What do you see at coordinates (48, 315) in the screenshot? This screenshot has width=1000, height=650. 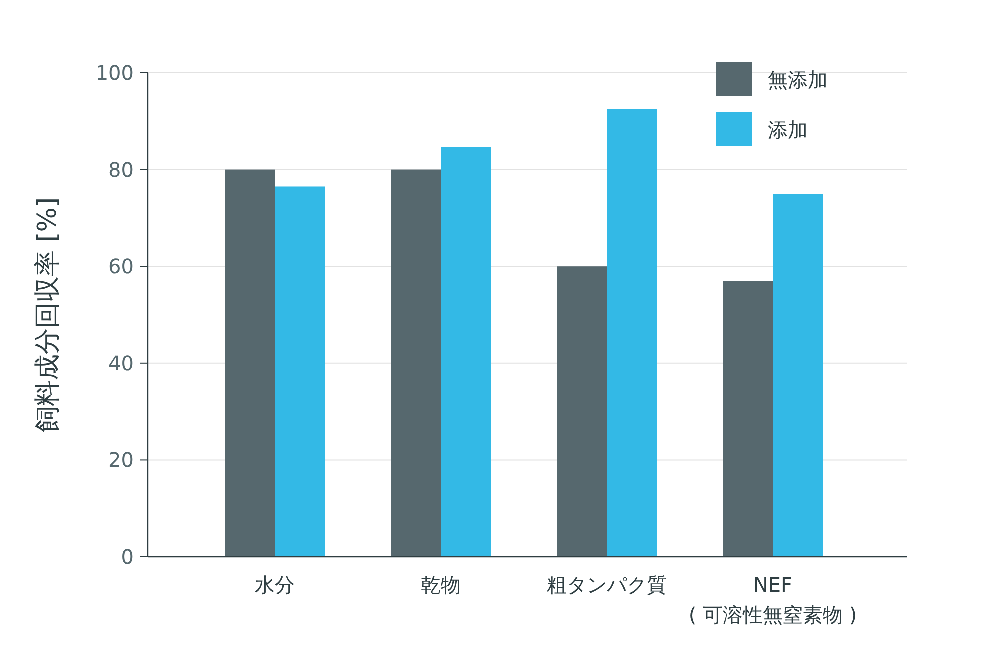 I see `y-axis-title: 飼料成分回収率 [%]` at bounding box center [48, 315].